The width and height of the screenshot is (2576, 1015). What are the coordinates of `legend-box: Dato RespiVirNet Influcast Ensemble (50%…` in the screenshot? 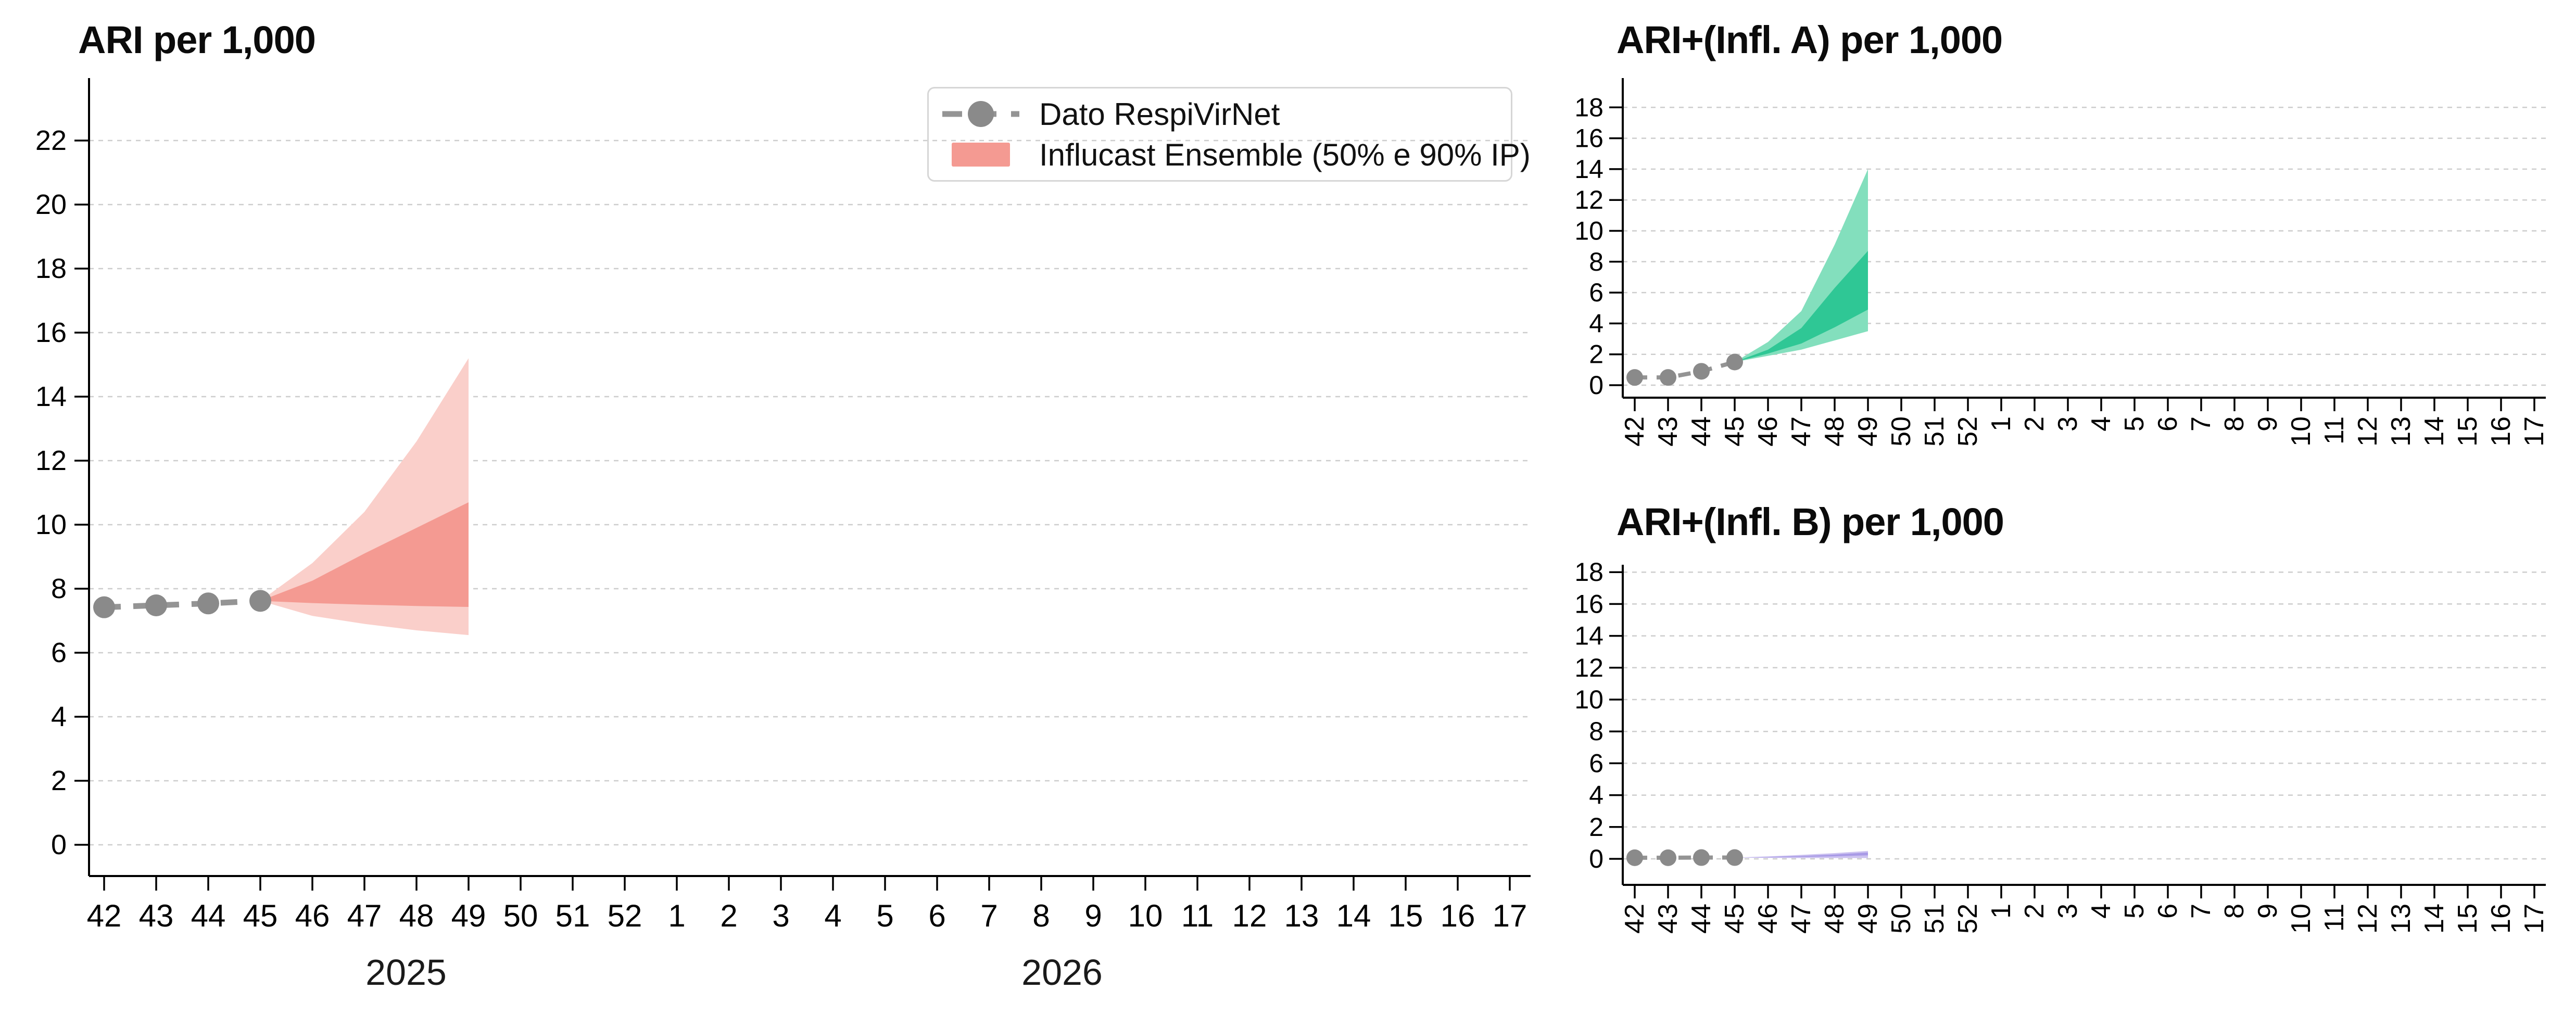 It's located at (1229, 134).